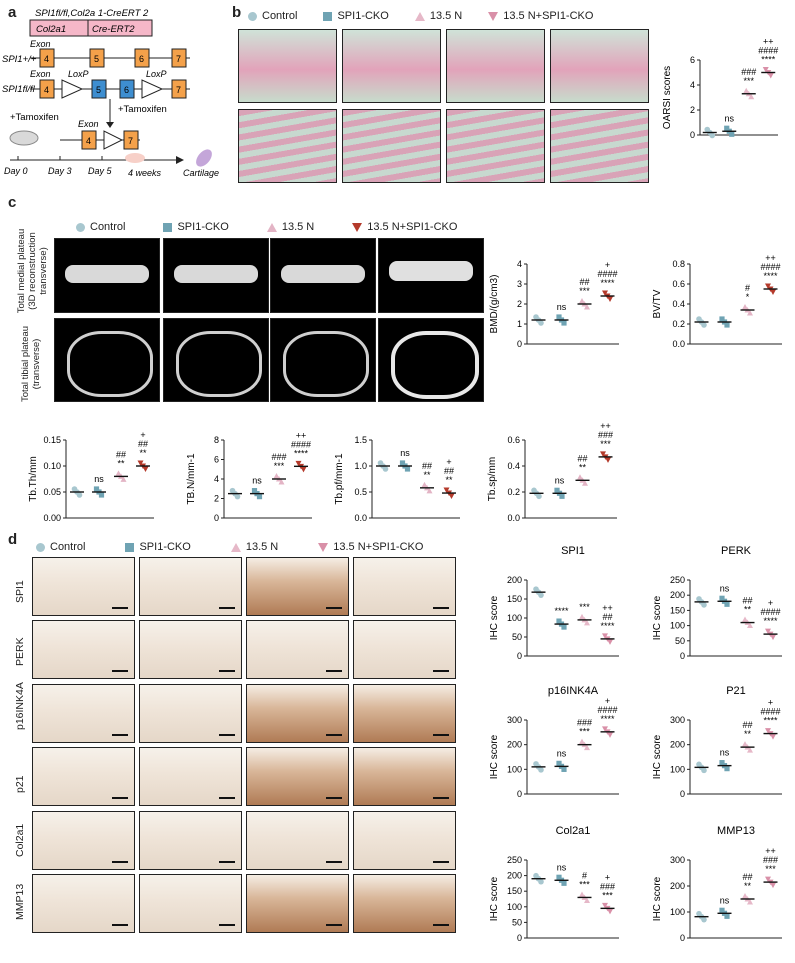 Image resolution: width=795 pixels, height=963 pixels. What do you see at coordinates (272, 16) in the screenshot?
I see `legend-b-control: Control` at bounding box center [272, 16].